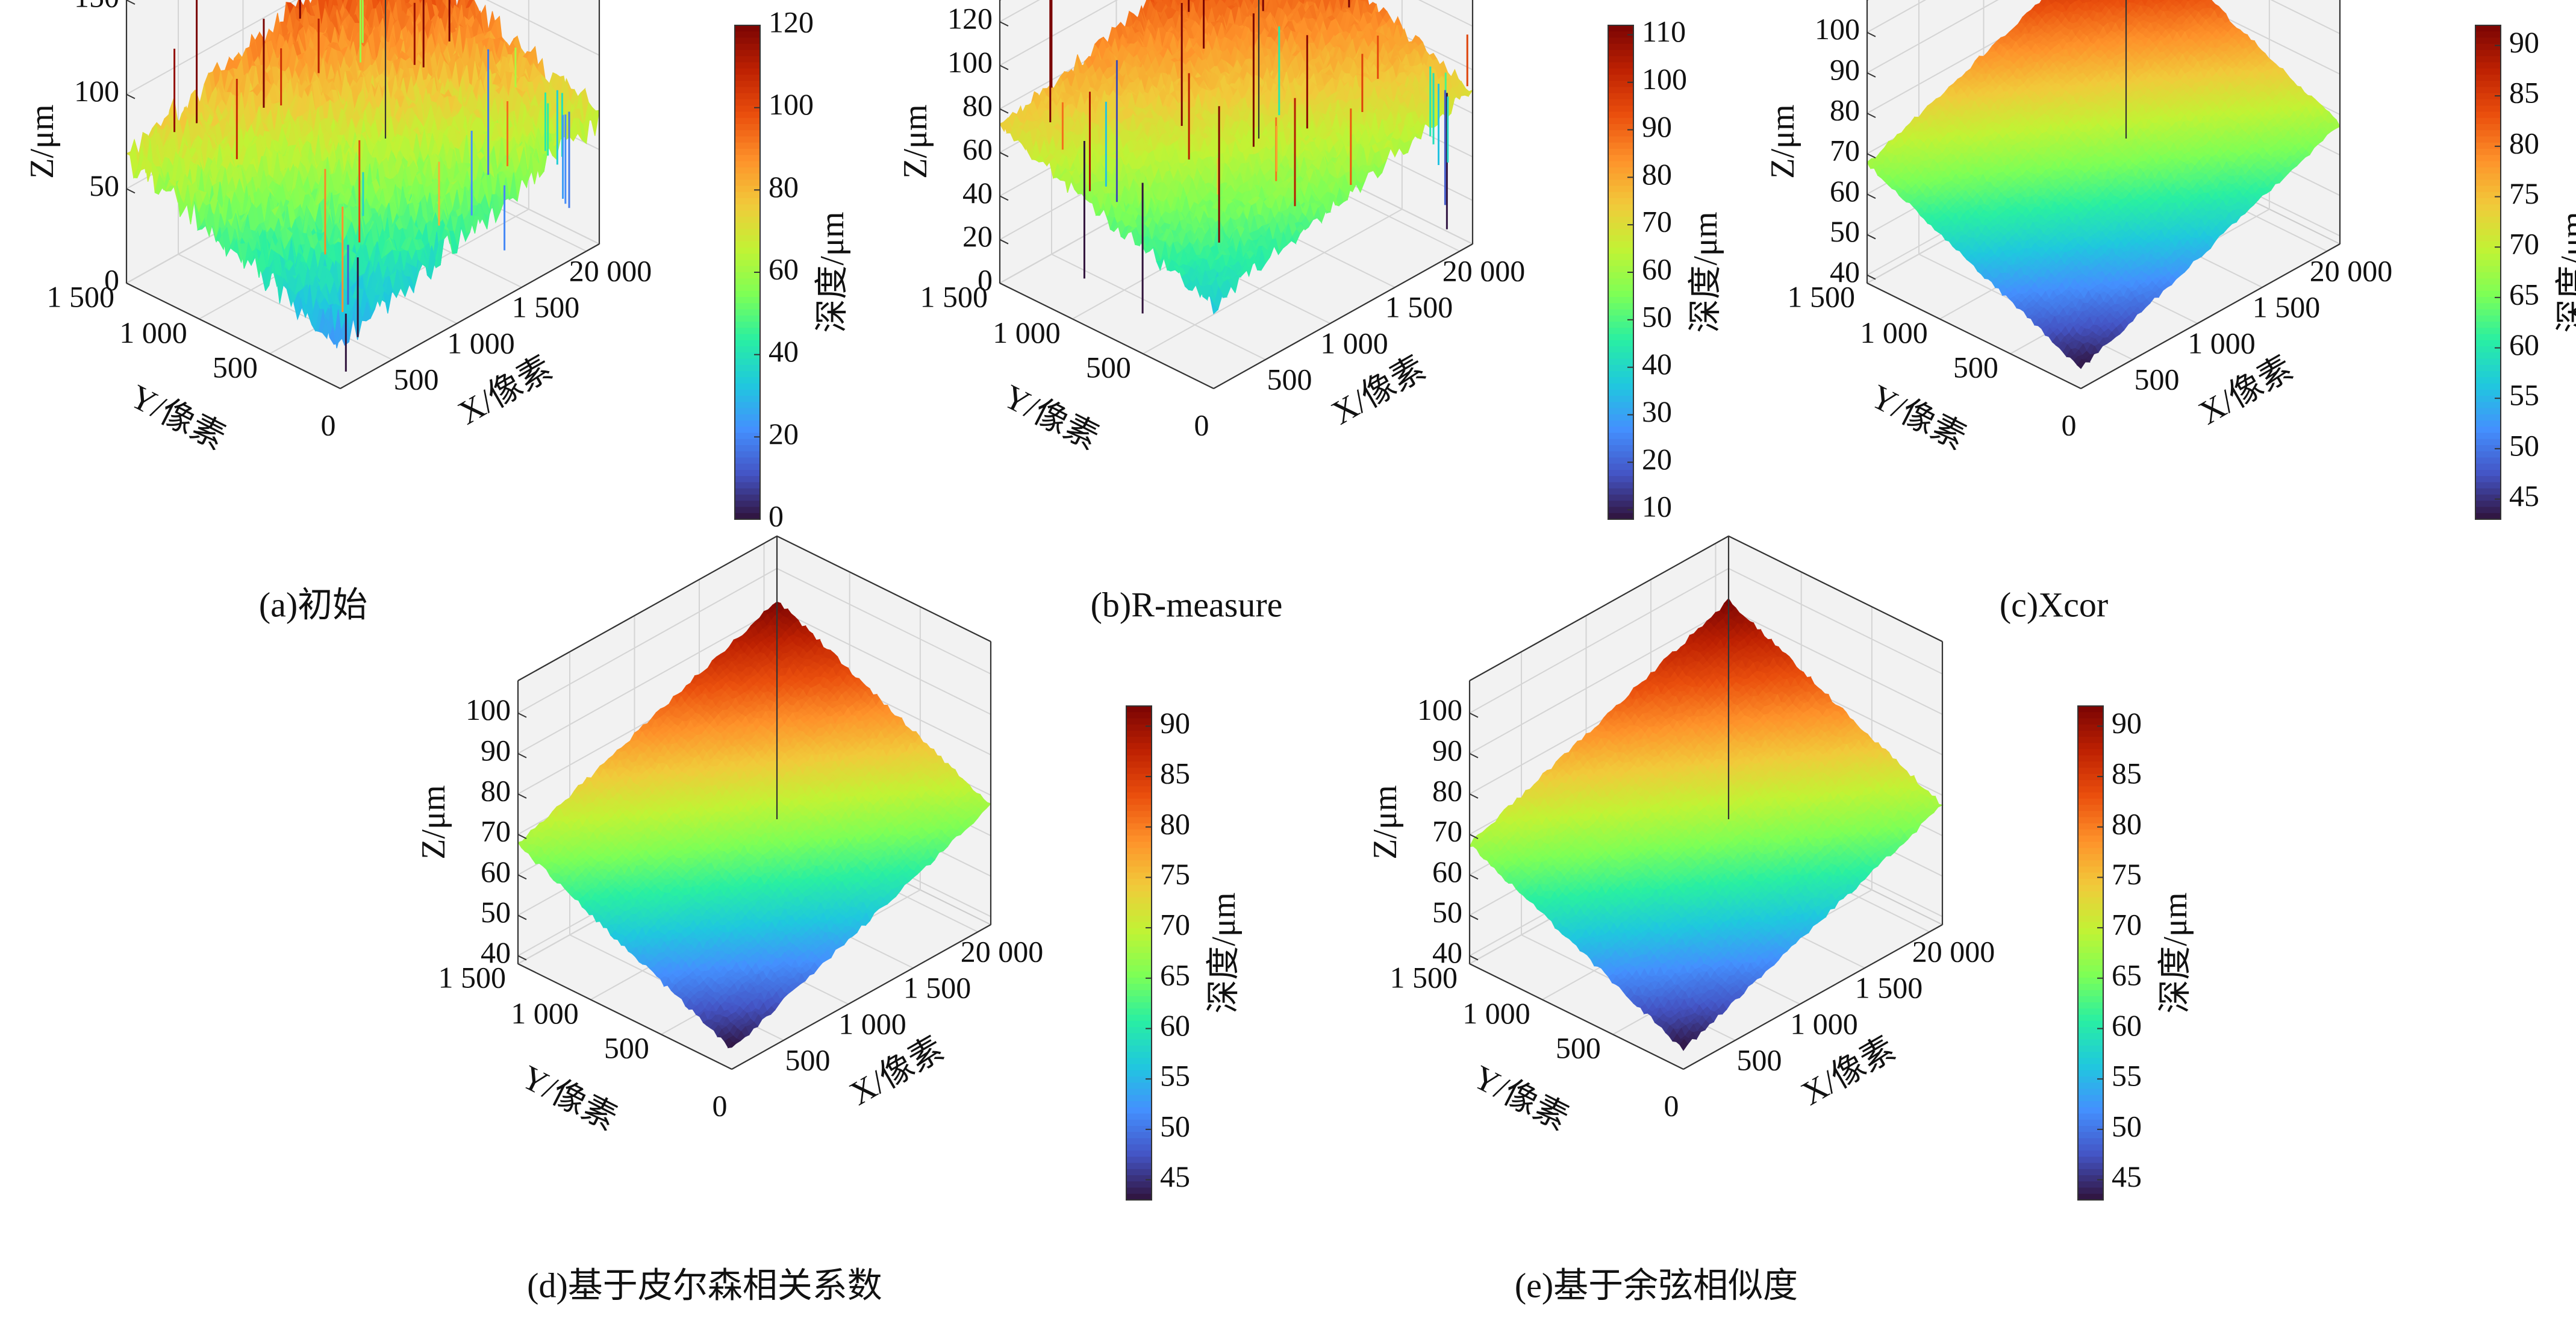  What do you see at coordinates (104, 185) in the screenshot?
I see `z-tick-label: 50` at bounding box center [104, 185].